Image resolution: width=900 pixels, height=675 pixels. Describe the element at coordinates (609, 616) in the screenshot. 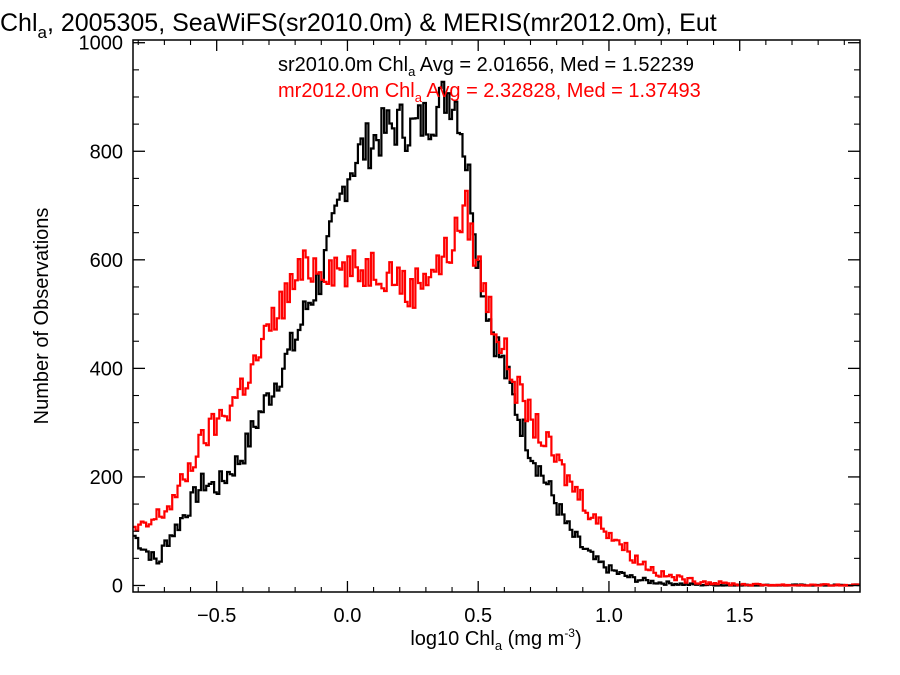

I see `x-tick-label: 1.0` at that location.